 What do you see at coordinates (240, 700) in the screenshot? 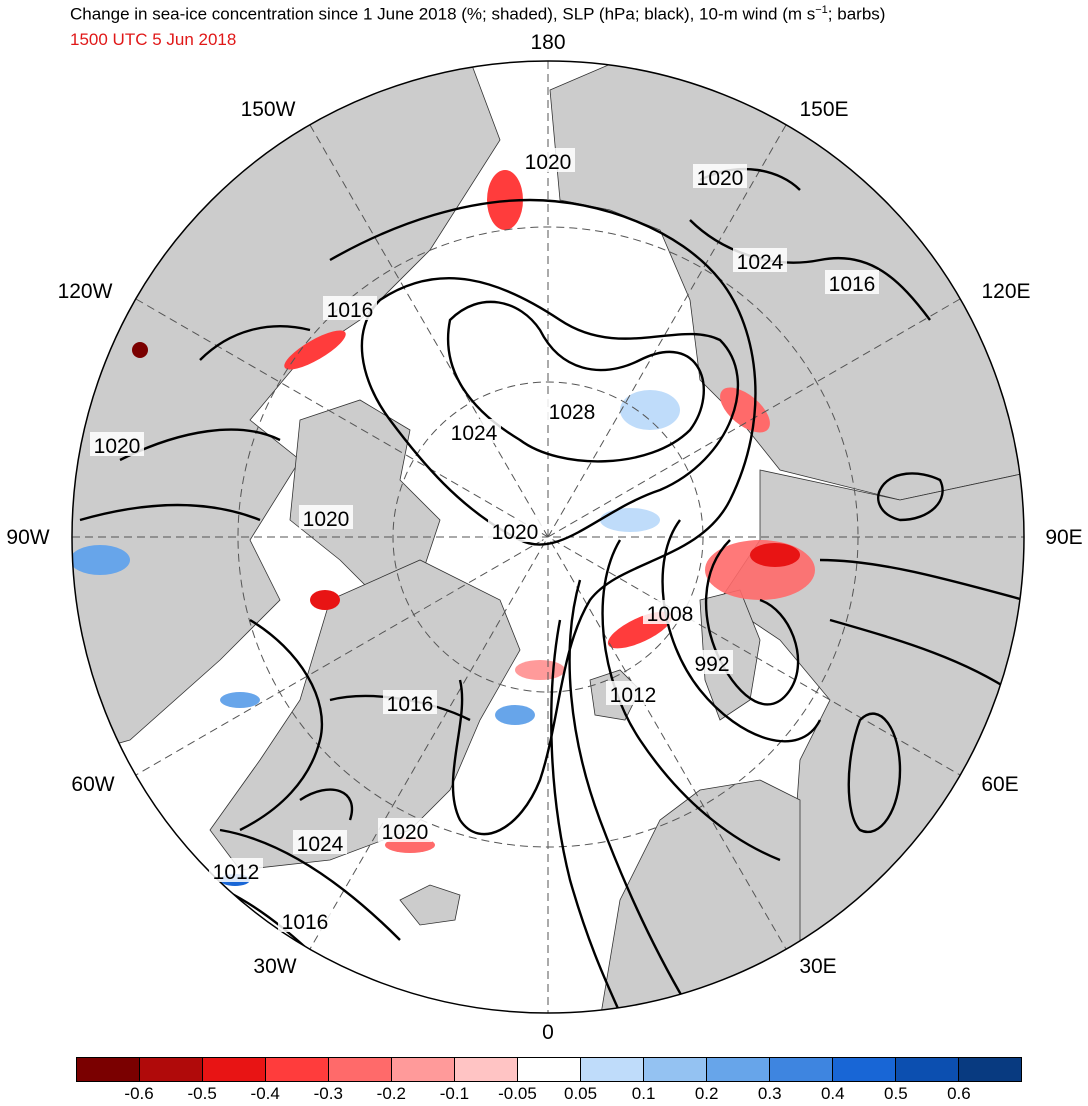
I see `ice-gain-davis` at bounding box center [240, 700].